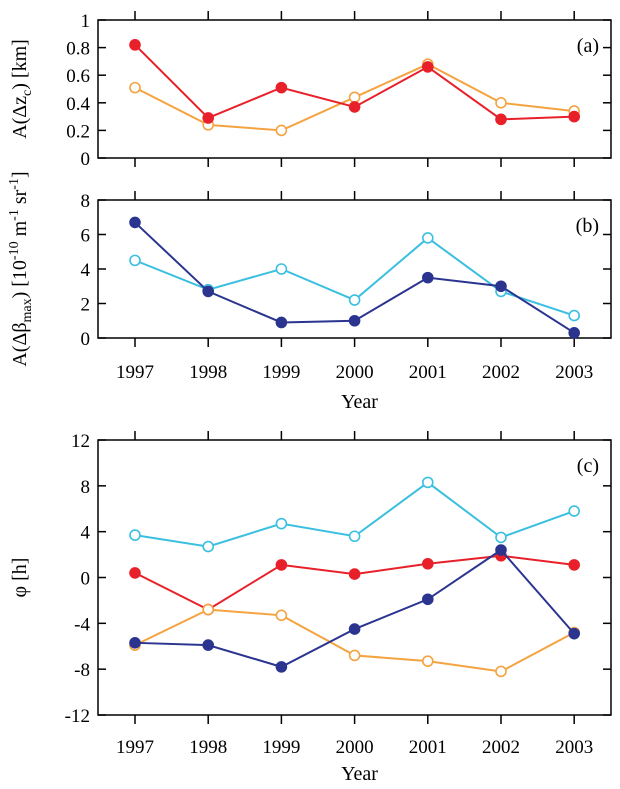 This screenshot has height=789, width=620. Describe the element at coordinates (78, 104) in the screenshot. I see `y-tick-label: 0.4` at that location.